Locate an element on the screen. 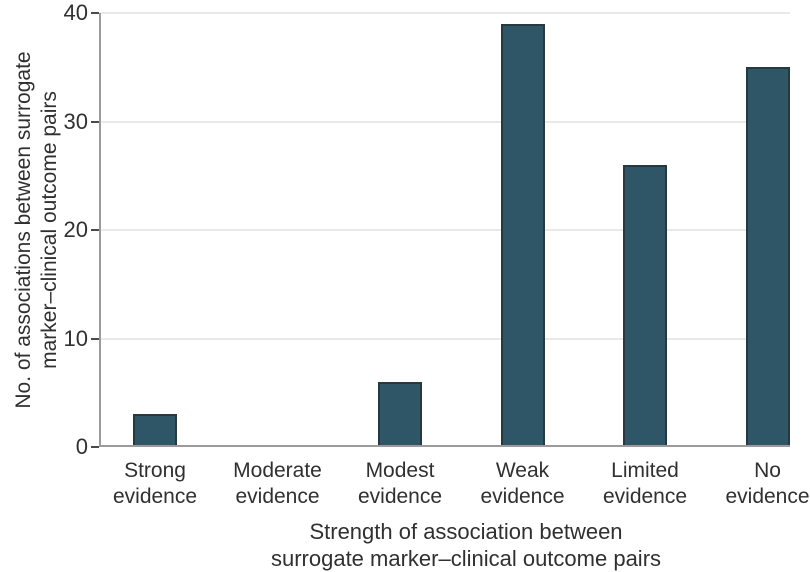 The height and width of the screenshot is (572, 810). x-axis-line is located at coordinates (444, 446).